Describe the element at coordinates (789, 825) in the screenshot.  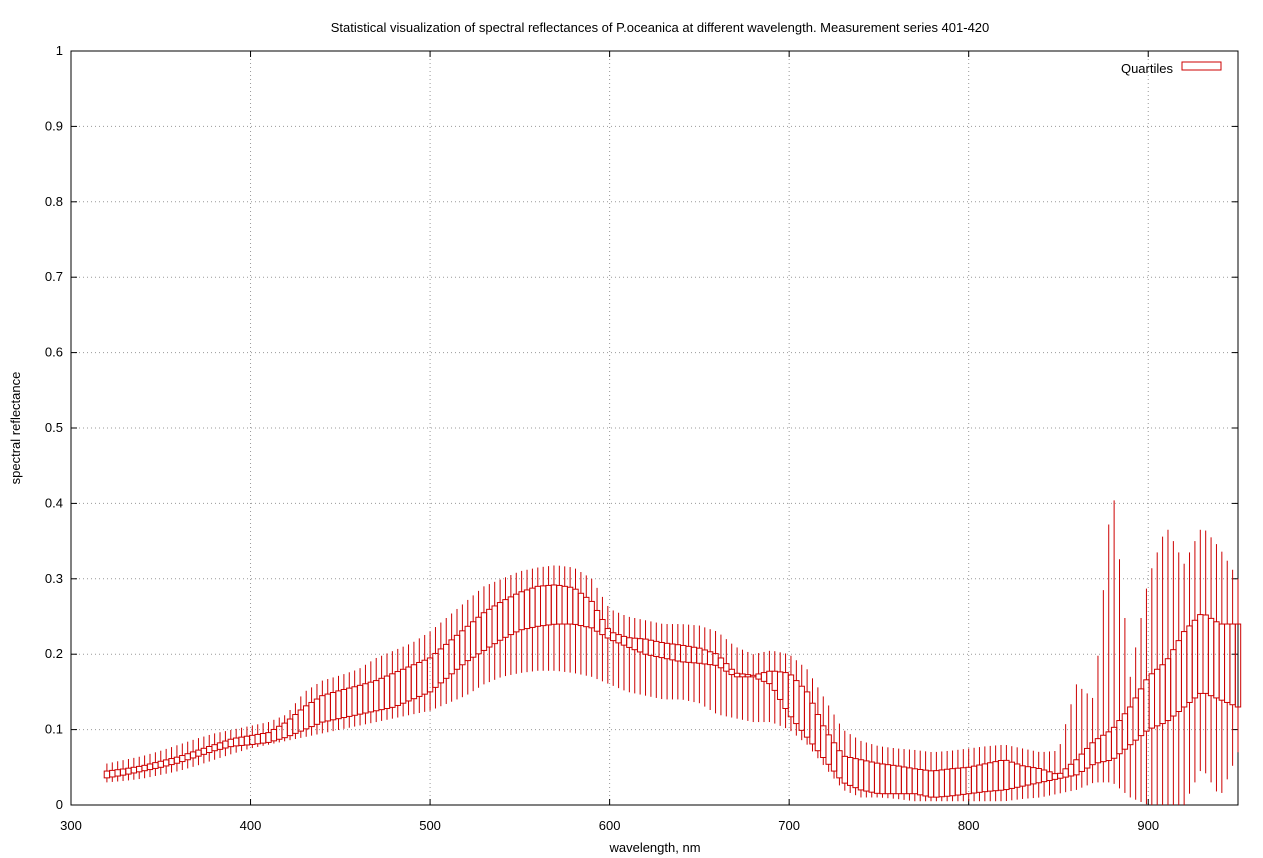
I see `x-tick-label: 700` at that location.